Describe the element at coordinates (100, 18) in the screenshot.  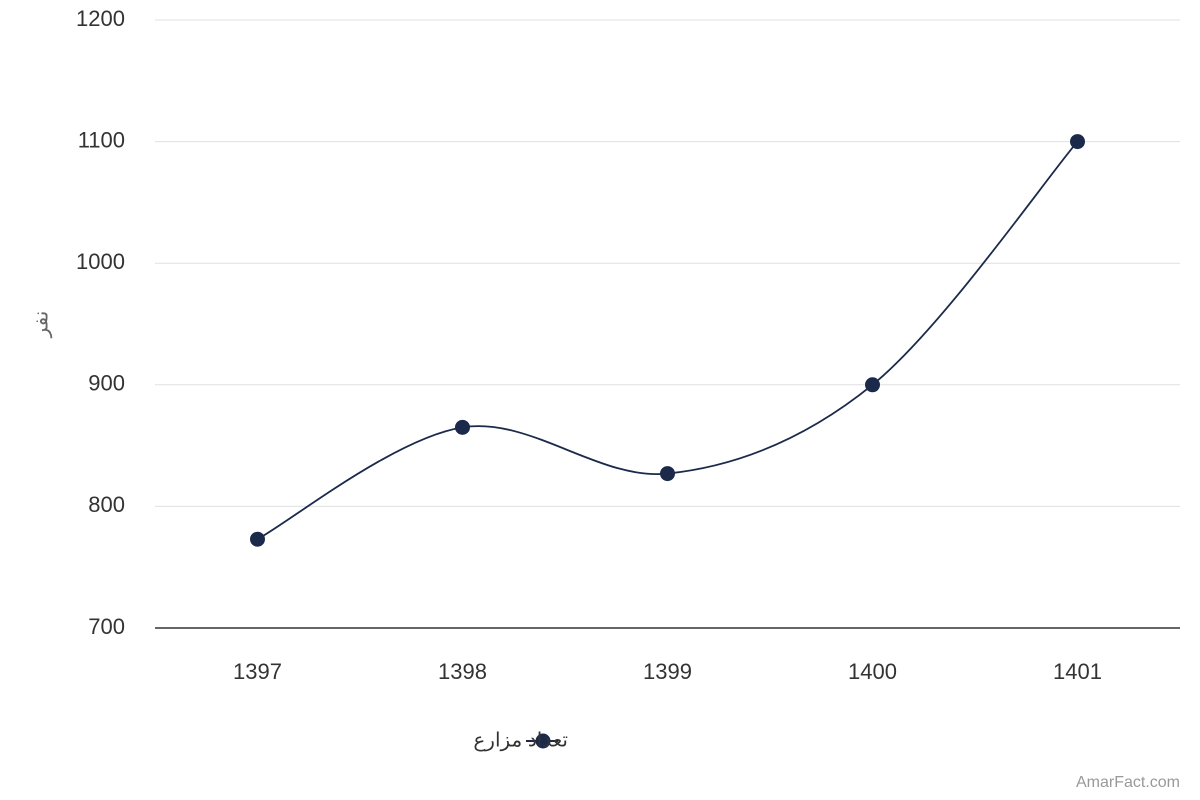
I see `y-tick-label: 1200` at that location.